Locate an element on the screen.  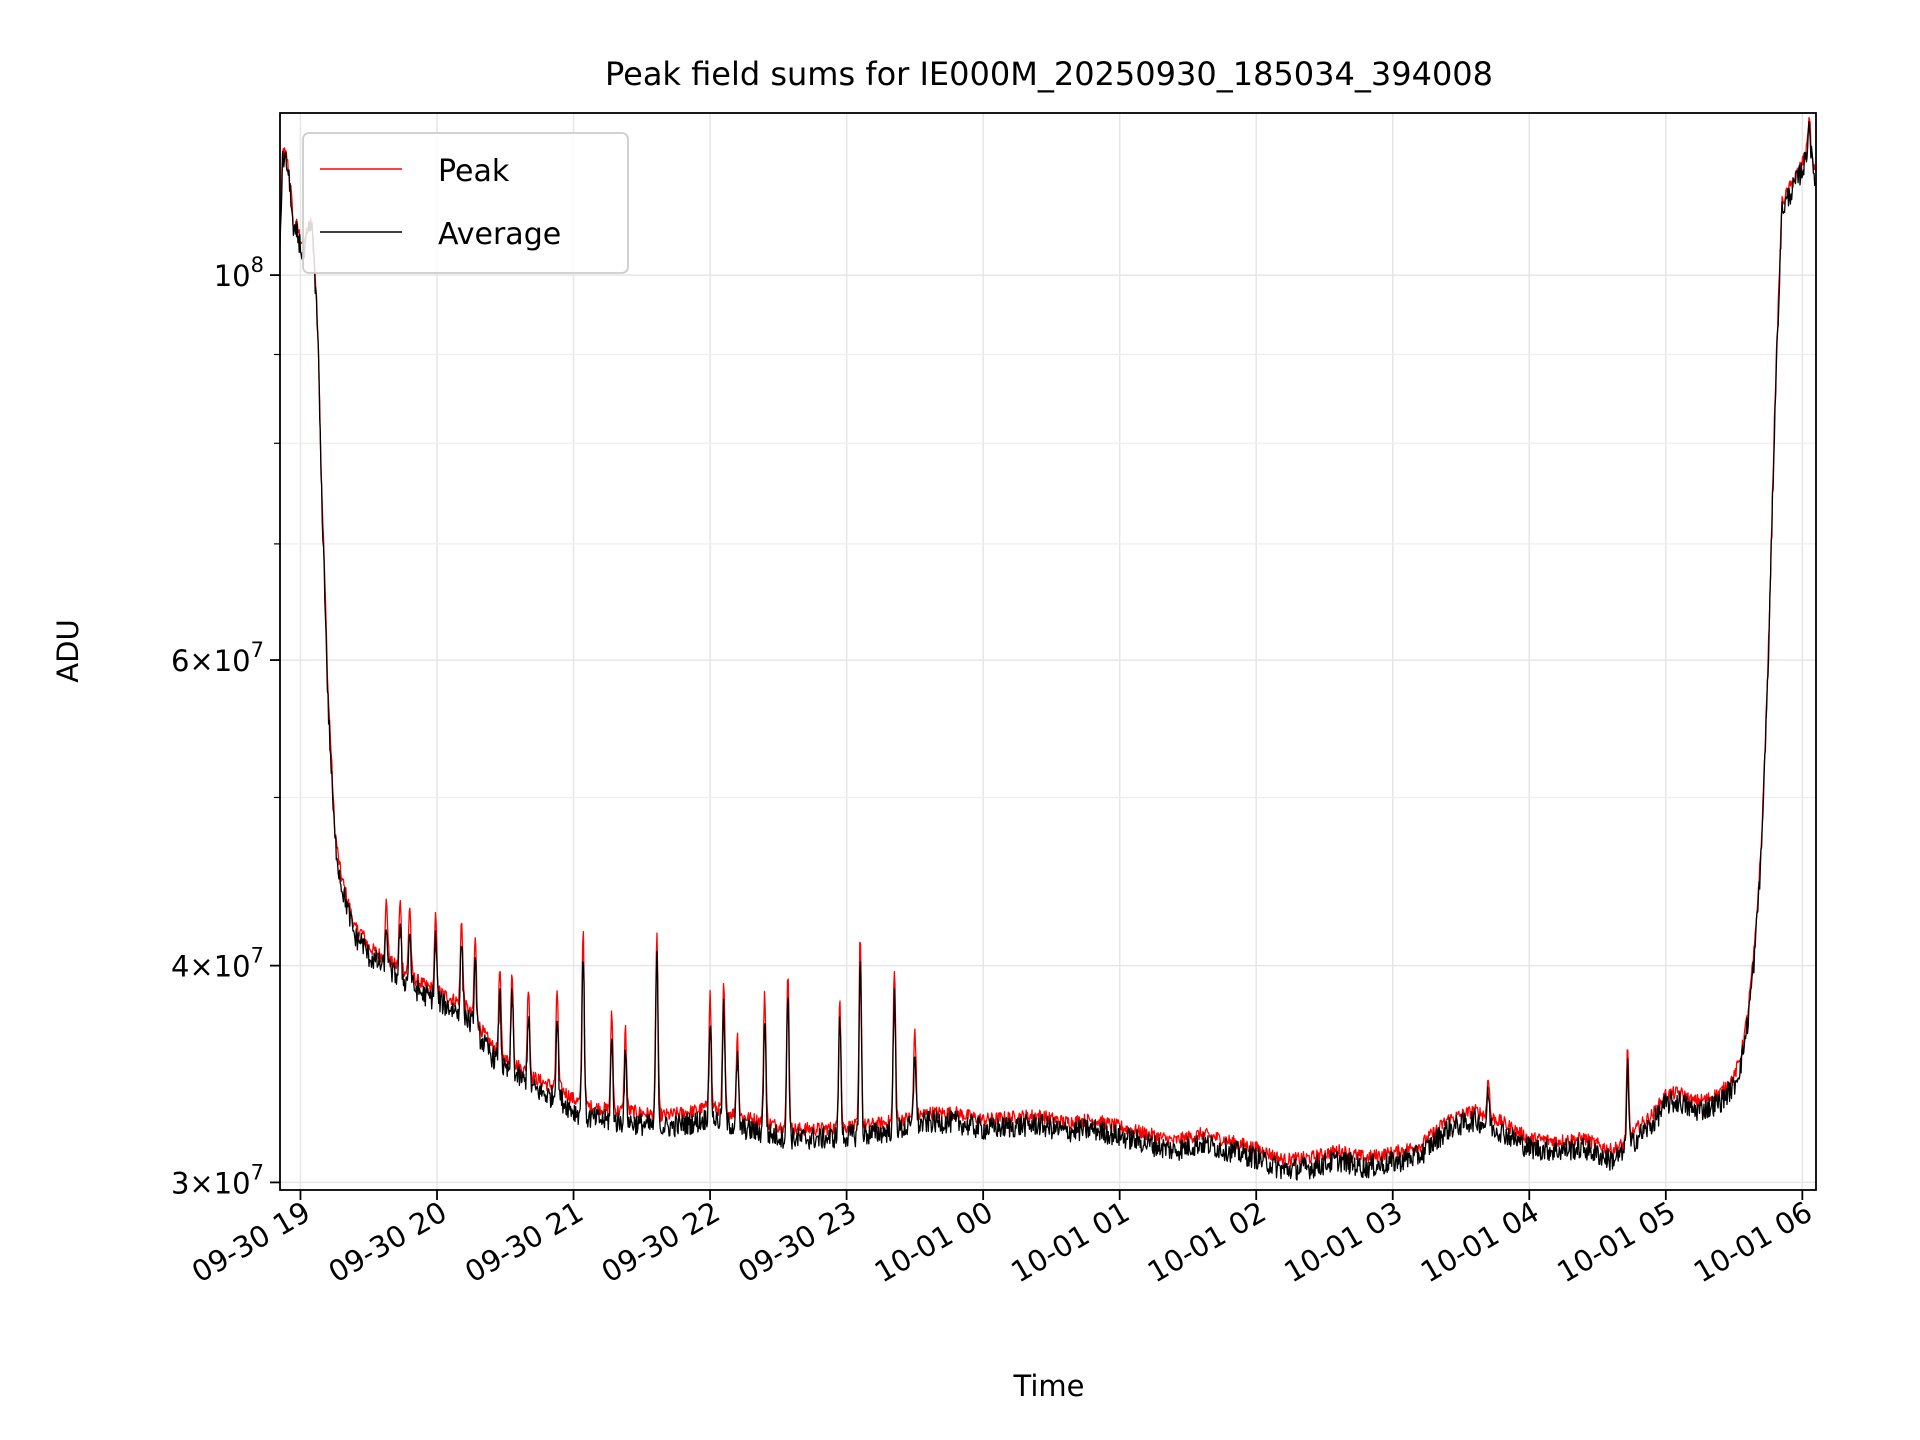
legend-peak-label: Peak is located at coordinates (474, 171).